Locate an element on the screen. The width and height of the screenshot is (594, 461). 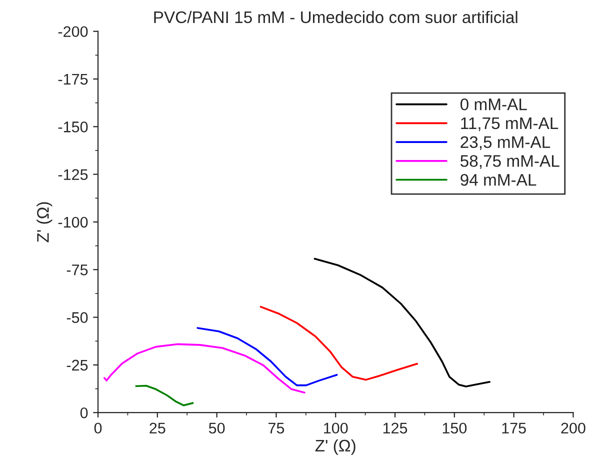
chart-title: PVC/PANI 15 mM - Umedecido com suor artificial is located at coordinates (336, 17).